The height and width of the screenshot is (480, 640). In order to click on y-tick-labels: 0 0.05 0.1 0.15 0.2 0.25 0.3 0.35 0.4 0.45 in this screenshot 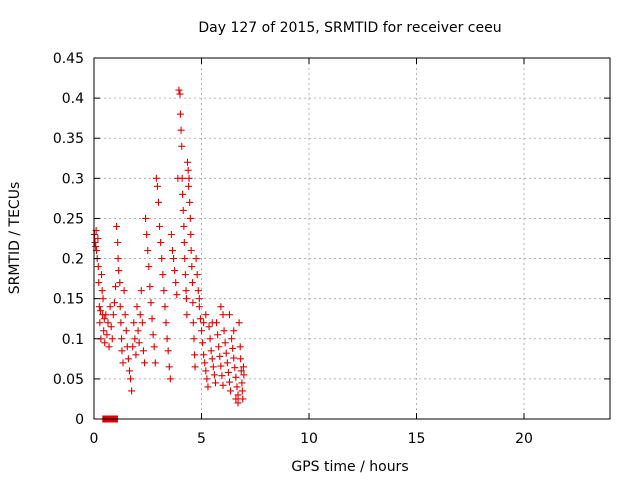, I will do `click(68, 239)`.